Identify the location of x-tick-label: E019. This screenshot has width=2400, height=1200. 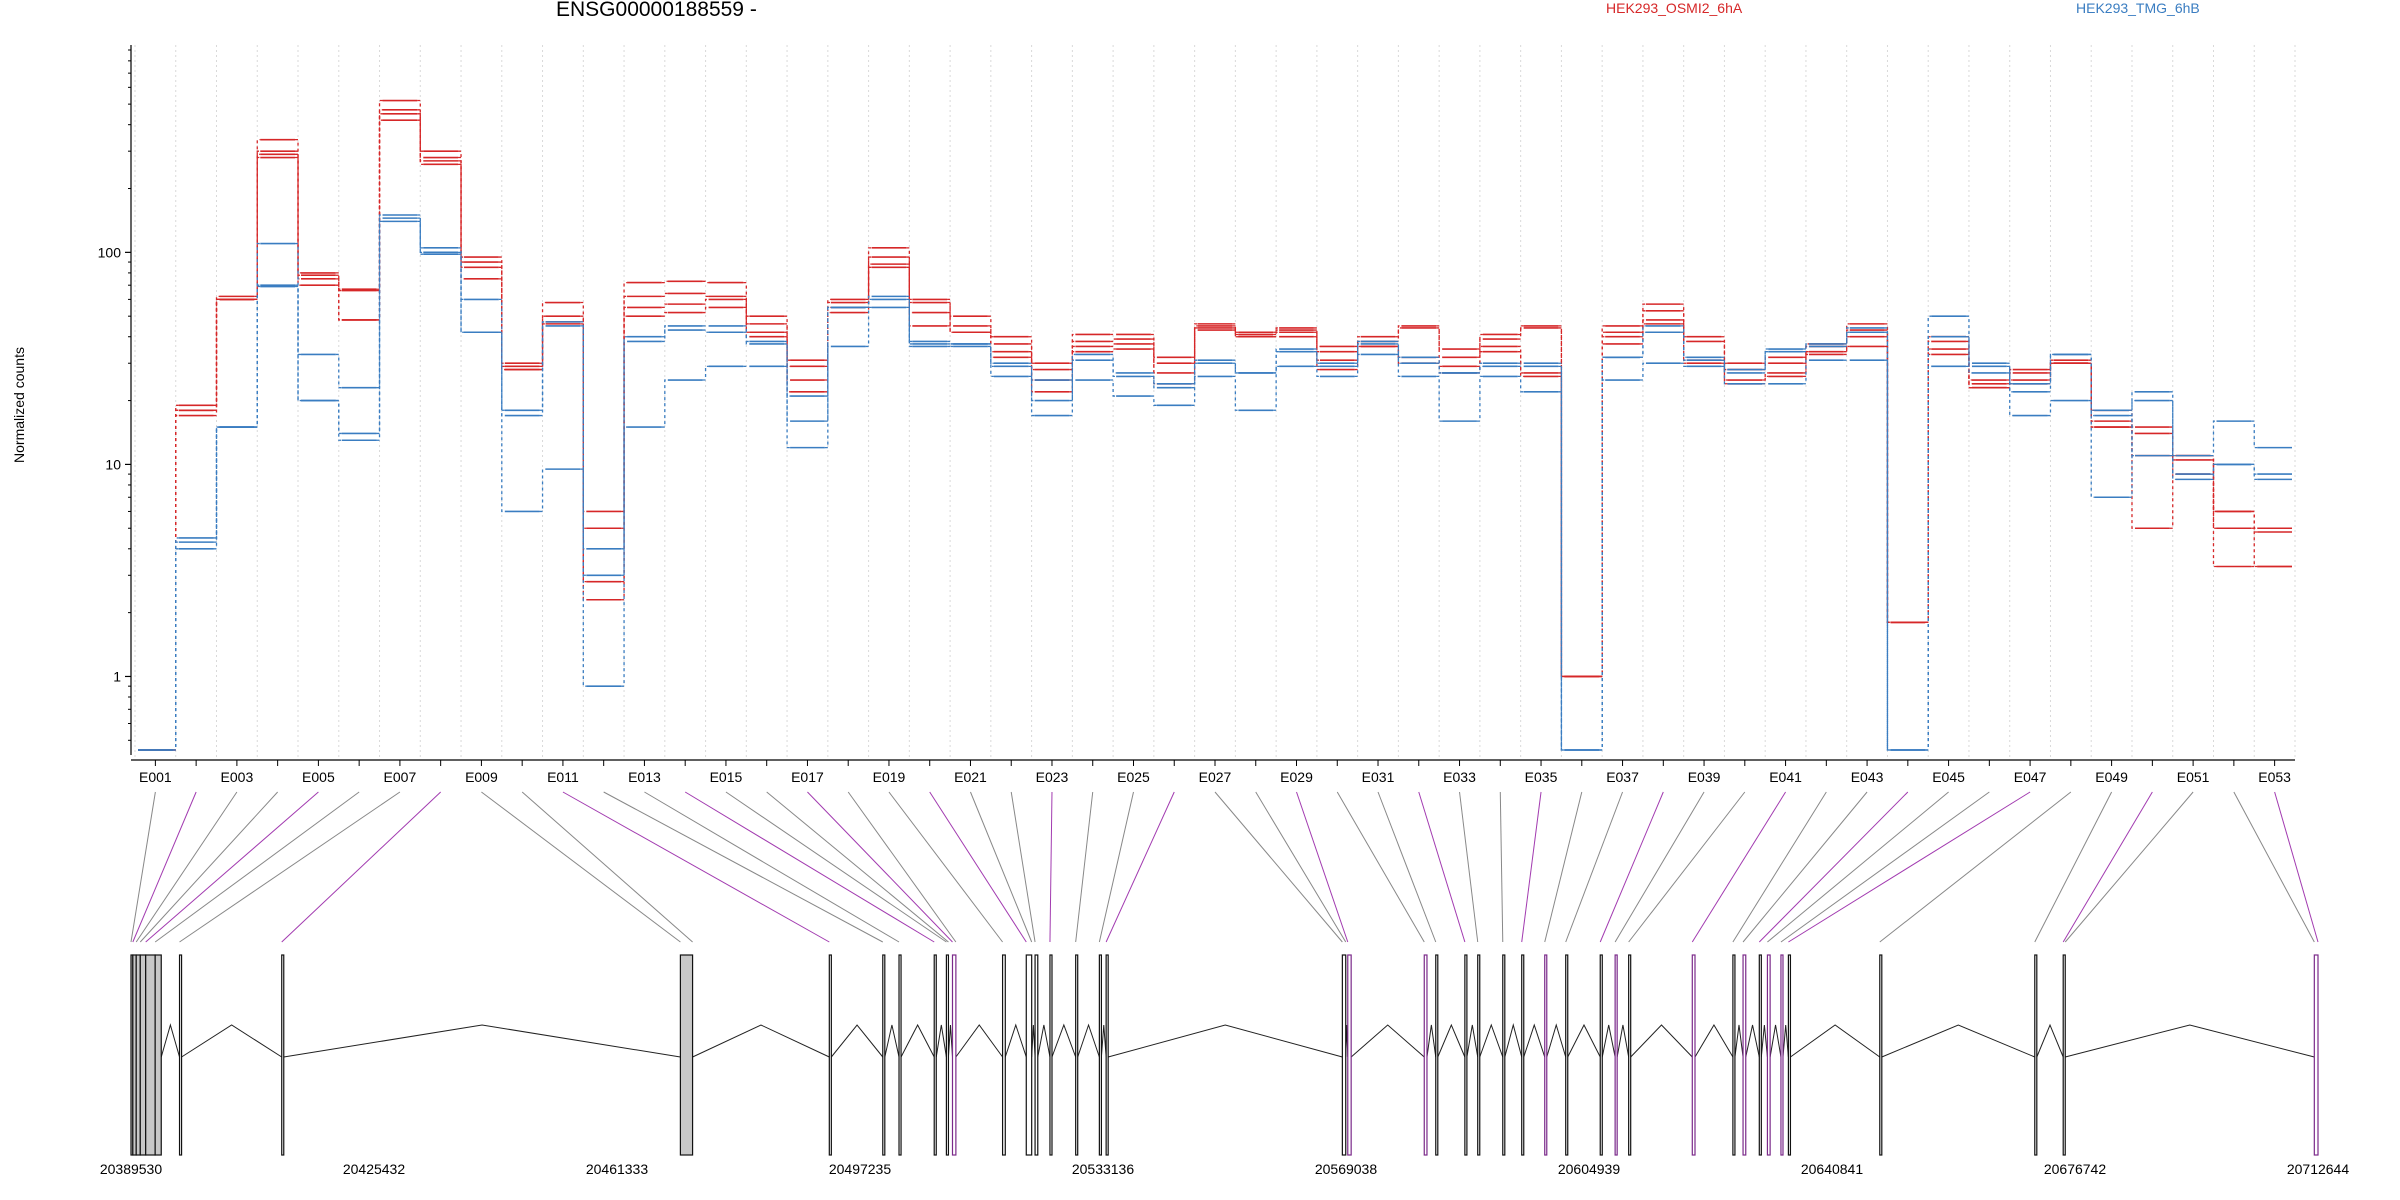
(889, 777).